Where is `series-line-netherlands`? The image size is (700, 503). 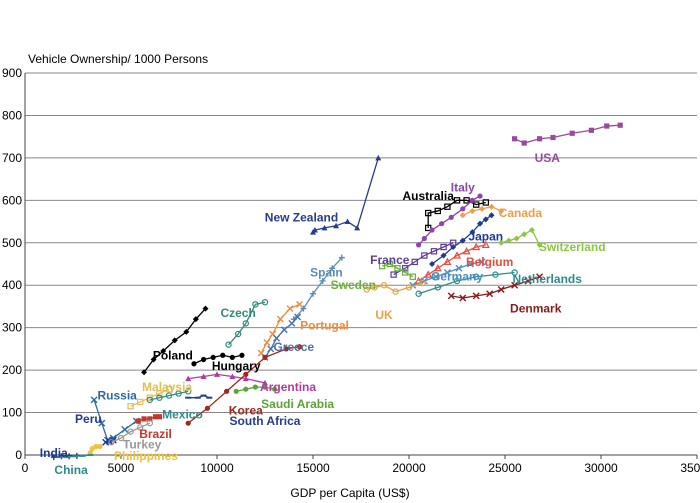
series-line-netherlands is located at coordinates (466, 283).